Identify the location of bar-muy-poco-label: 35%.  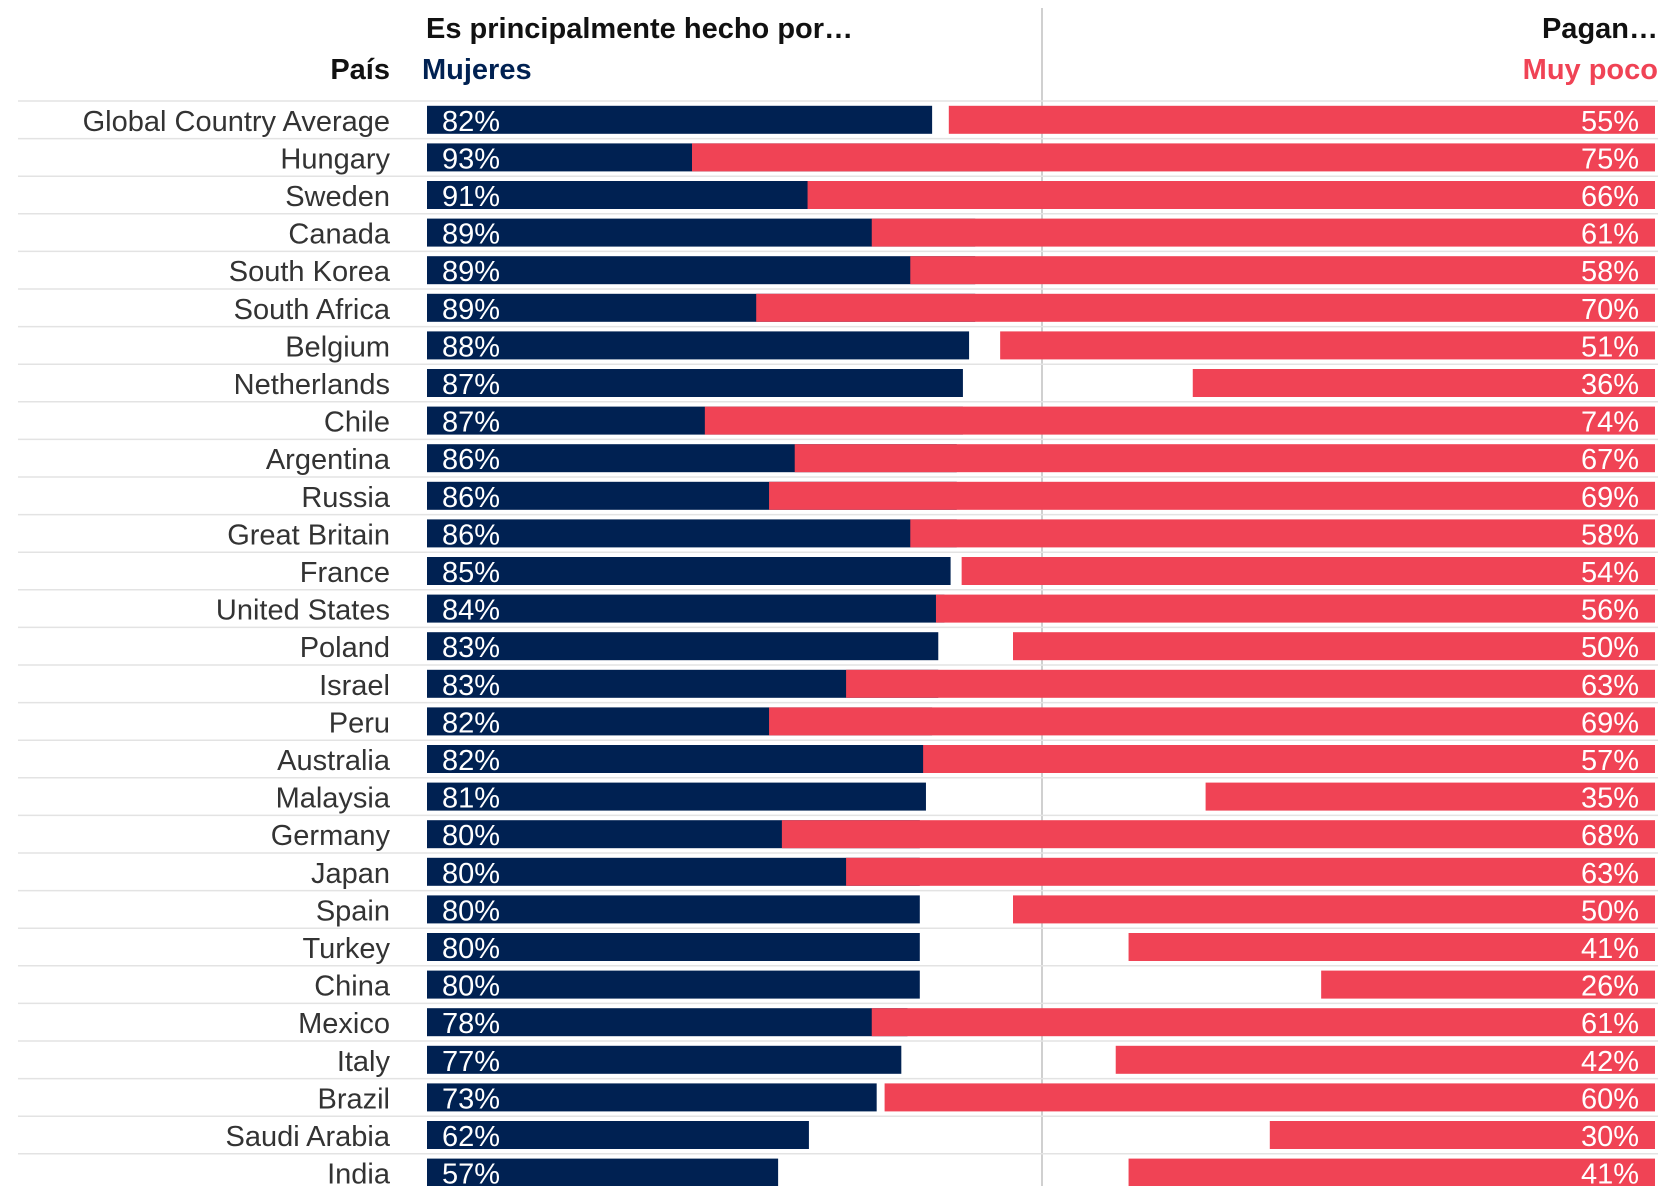
(1610, 799).